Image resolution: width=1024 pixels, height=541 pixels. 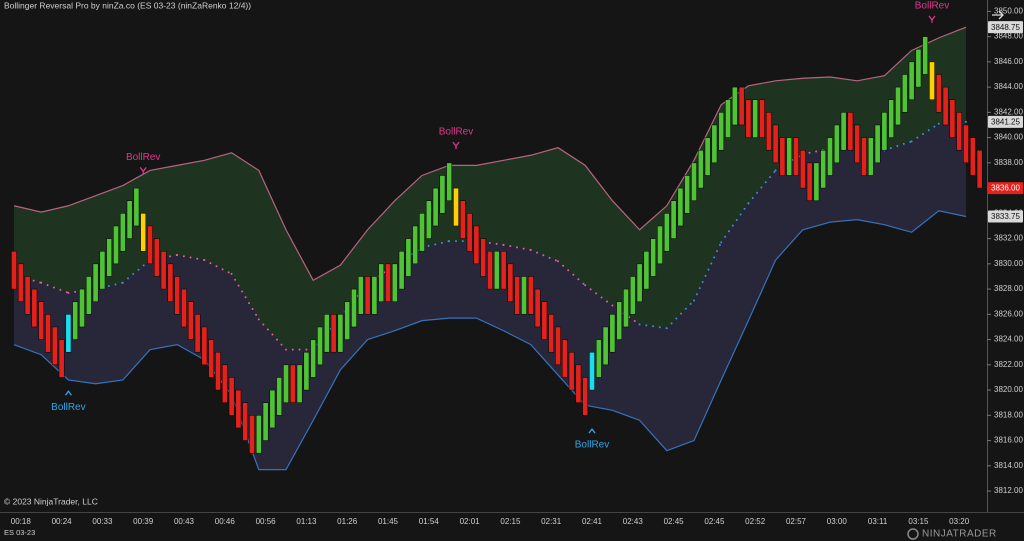 I want to click on logo: NINJATRADER, so click(x=959, y=534).